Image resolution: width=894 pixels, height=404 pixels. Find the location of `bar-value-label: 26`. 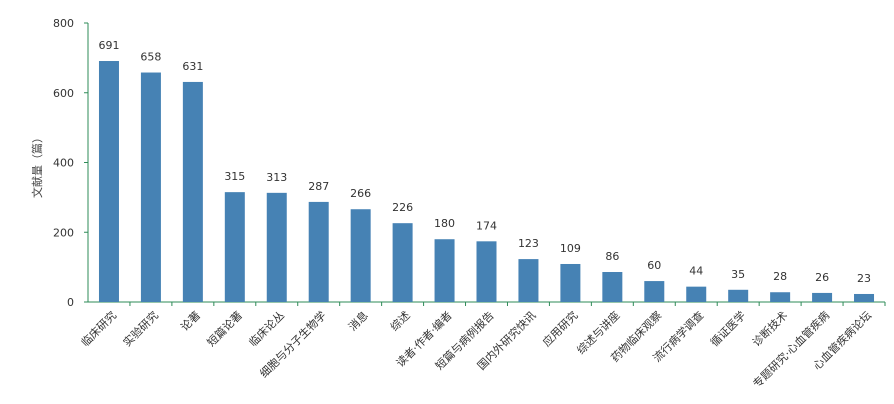

bar-value-label: 26 is located at coordinates (822, 277).